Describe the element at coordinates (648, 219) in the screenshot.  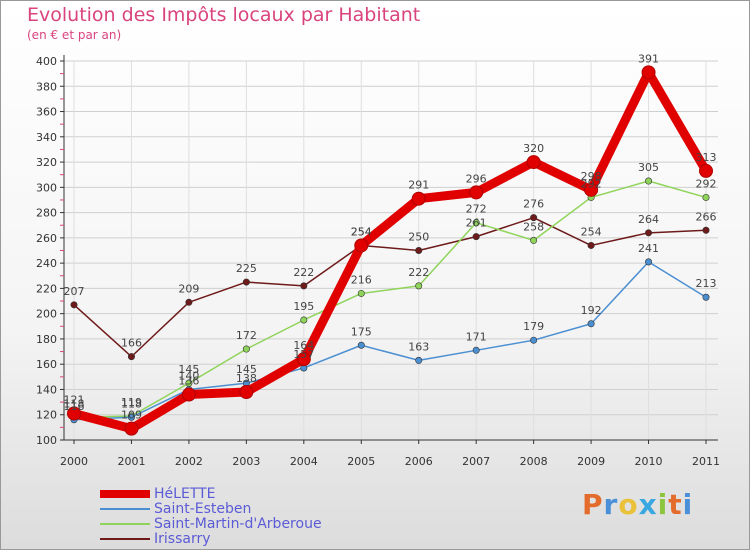
I see `data-label-irissarry: 264` at that location.